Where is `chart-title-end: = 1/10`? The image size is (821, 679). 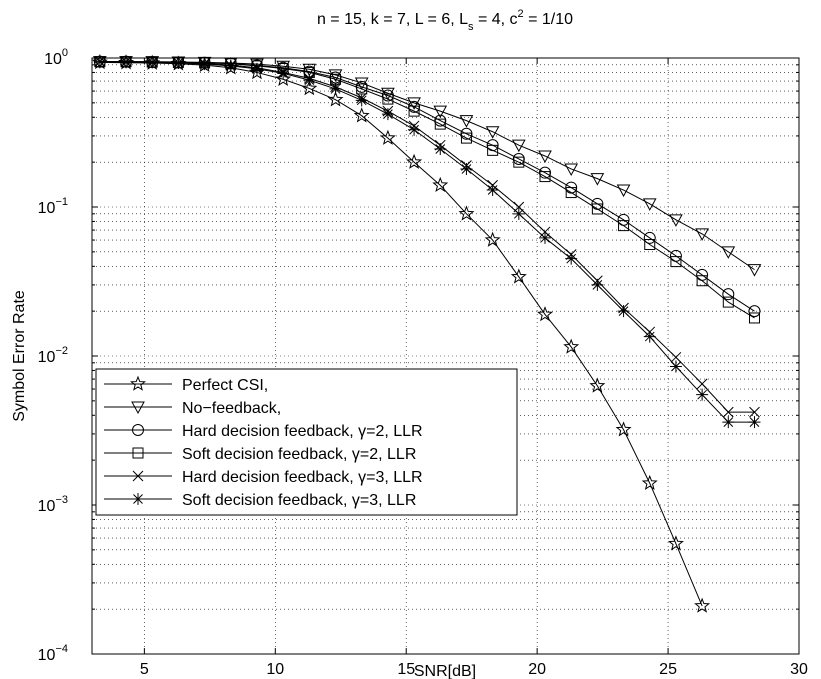
chart-title-end: = 1/10 is located at coordinates (548, 19).